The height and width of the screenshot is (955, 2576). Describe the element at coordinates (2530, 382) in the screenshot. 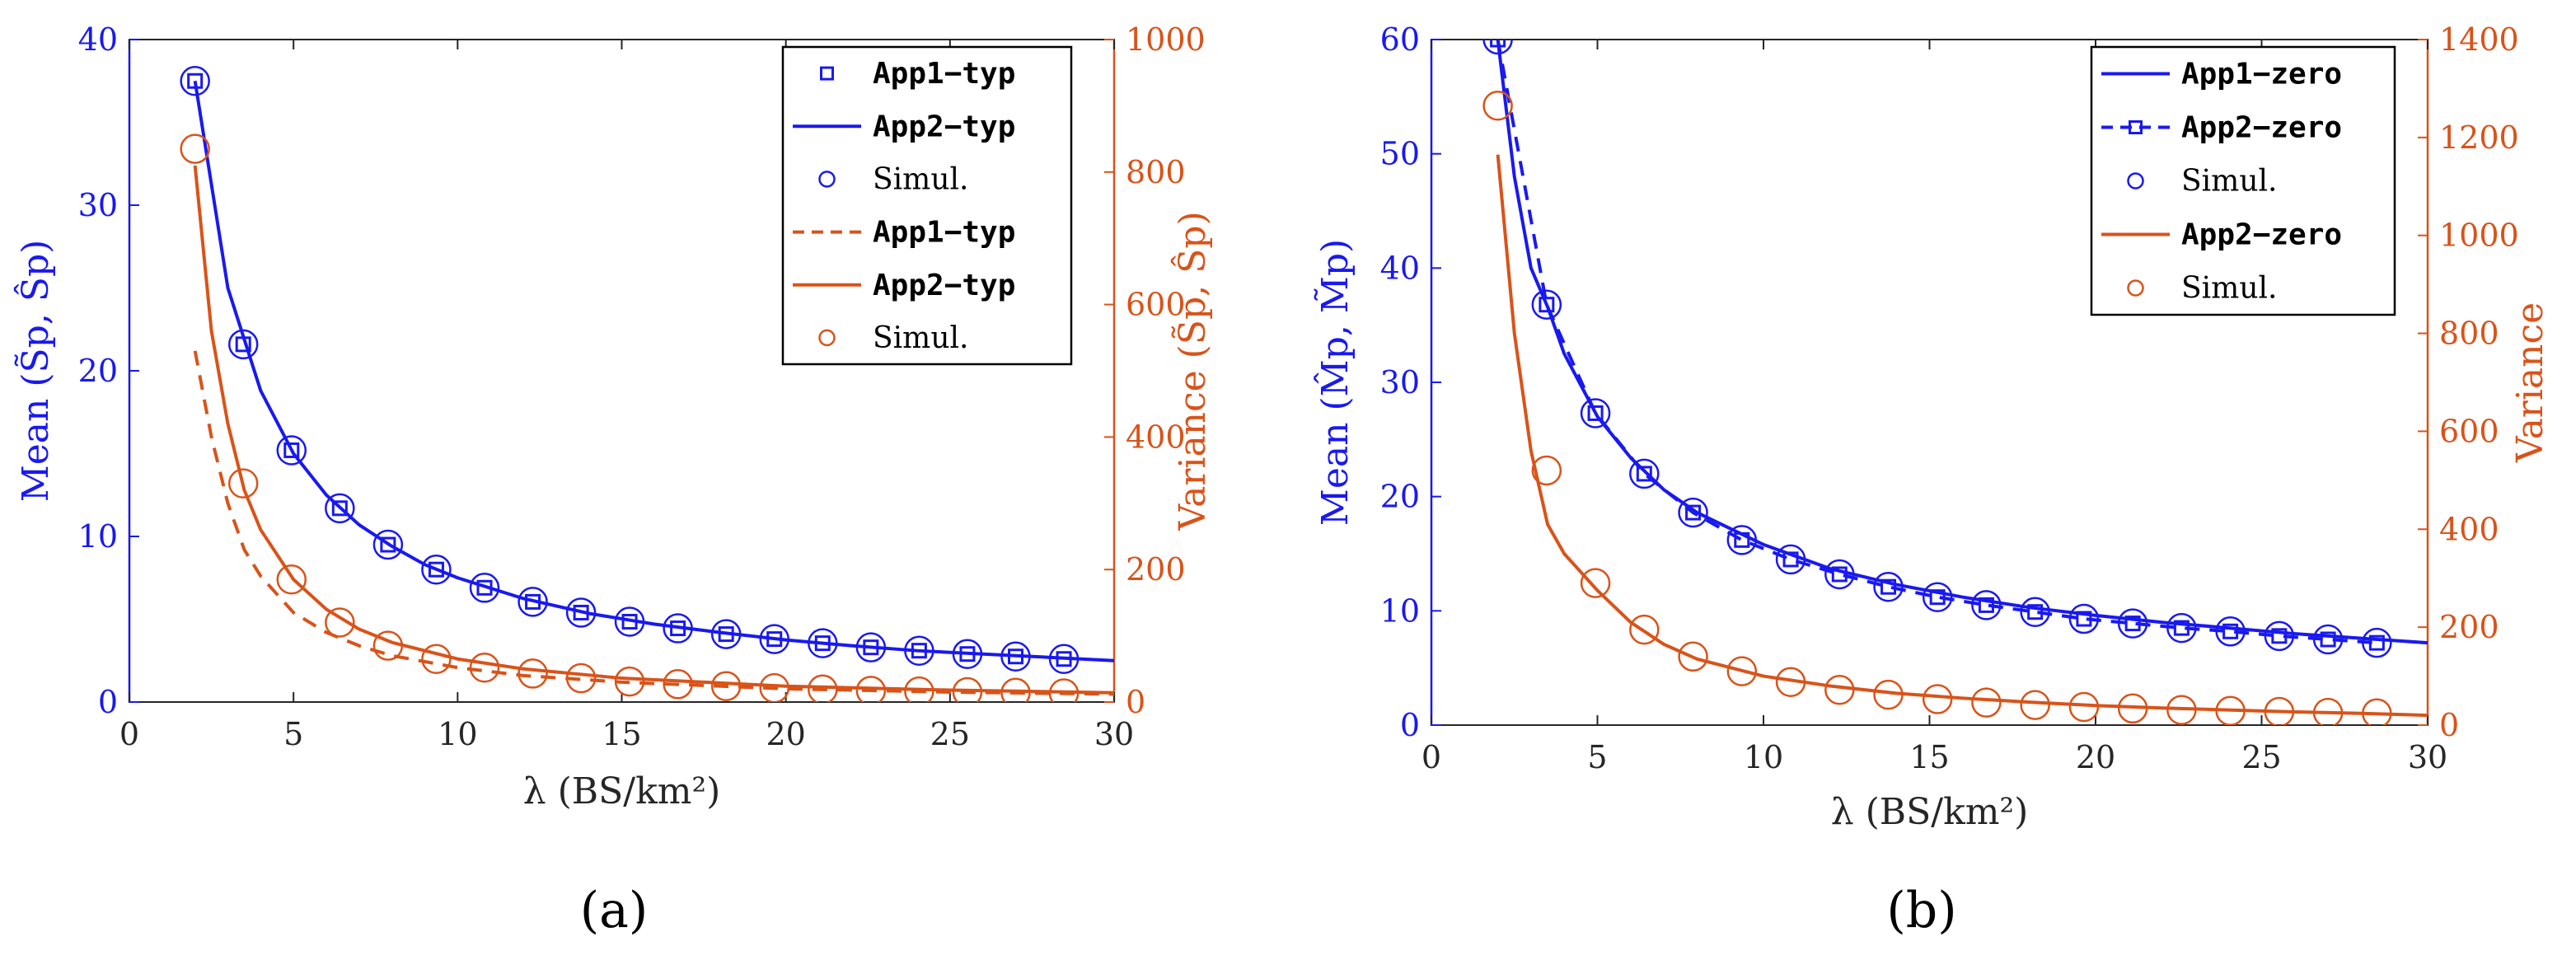

I see `y-right-axis-label: Variance` at that location.